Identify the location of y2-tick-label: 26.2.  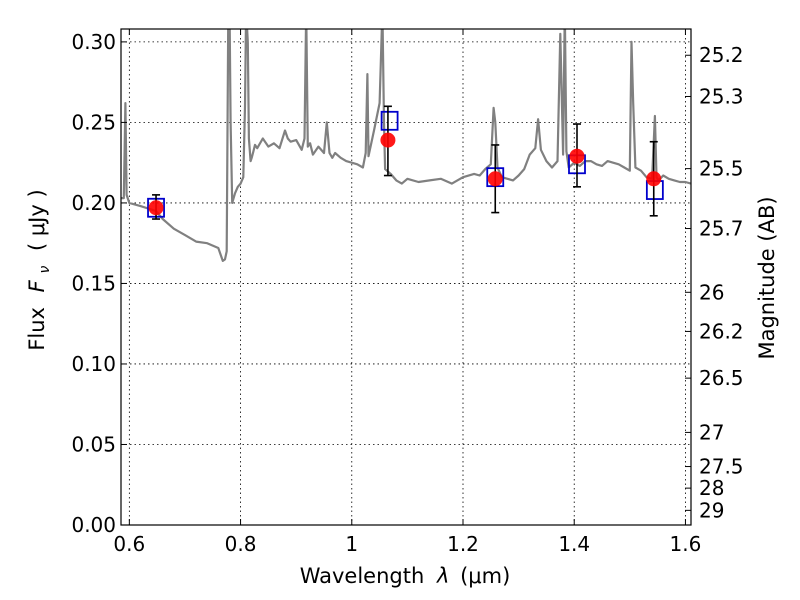
(721, 331).